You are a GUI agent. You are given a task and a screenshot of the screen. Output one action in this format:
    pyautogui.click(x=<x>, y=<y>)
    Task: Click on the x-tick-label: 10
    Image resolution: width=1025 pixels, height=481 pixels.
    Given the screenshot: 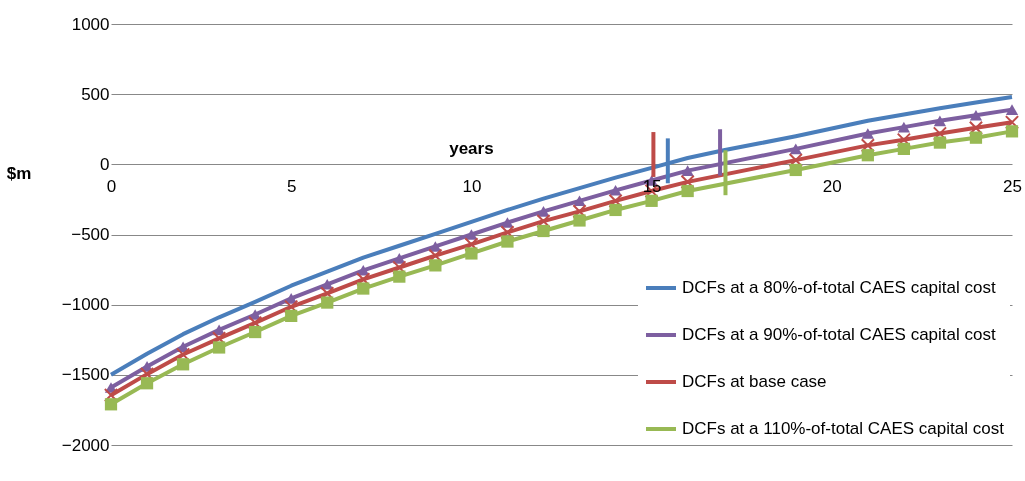 What is the action you would take?
    pyautogui.click(x=472, y=186)
    